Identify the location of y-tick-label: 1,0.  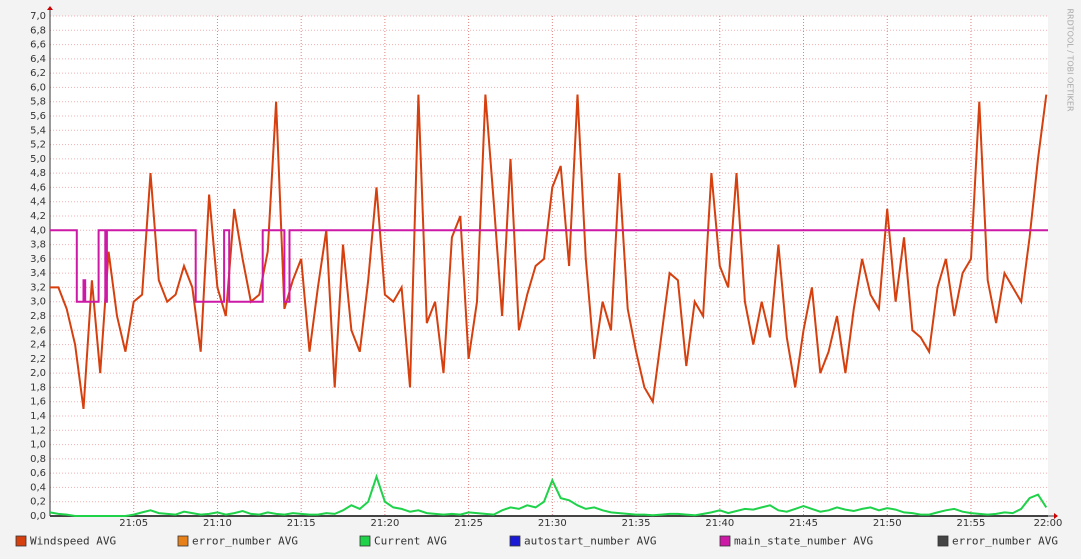
(38, 445).